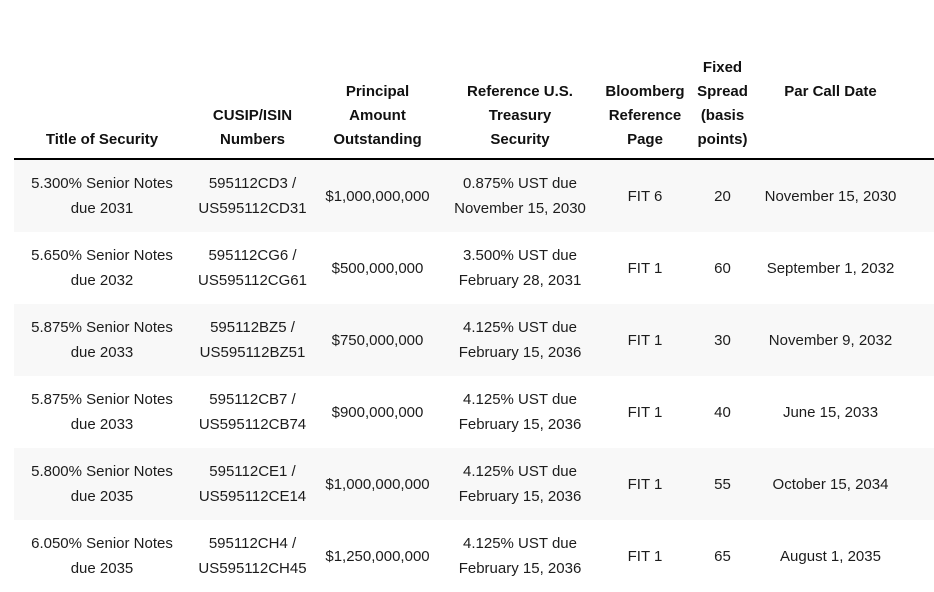 This screenshot has height=592, width=934. Describe the element at coordinates (722, 556) in the screenshot. I see `cell-fixed-spread: 65` at that location.